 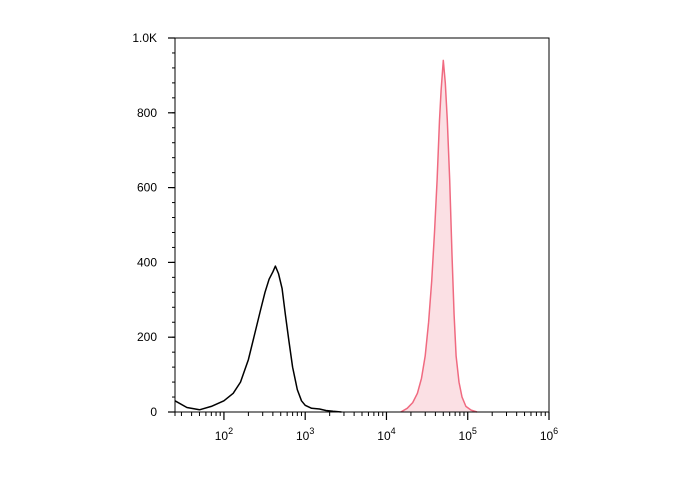 I want to click on y-tick-label: 800, so click(x=147, y=113).